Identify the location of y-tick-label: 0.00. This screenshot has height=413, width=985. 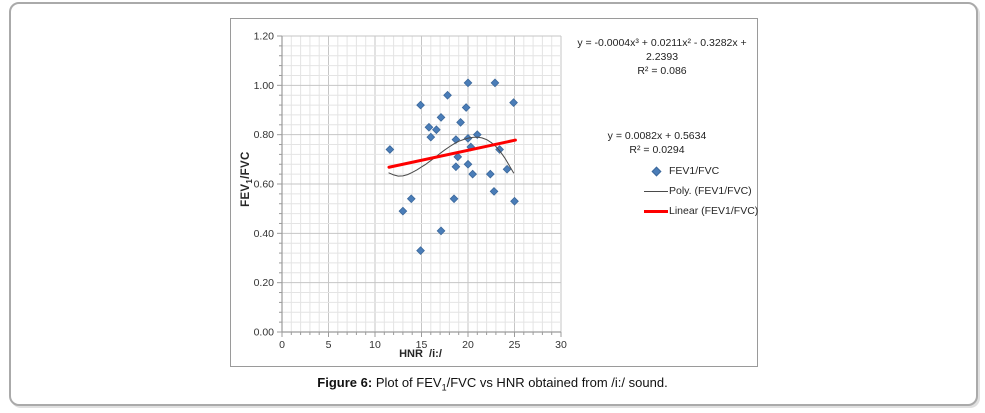
(264, 333).